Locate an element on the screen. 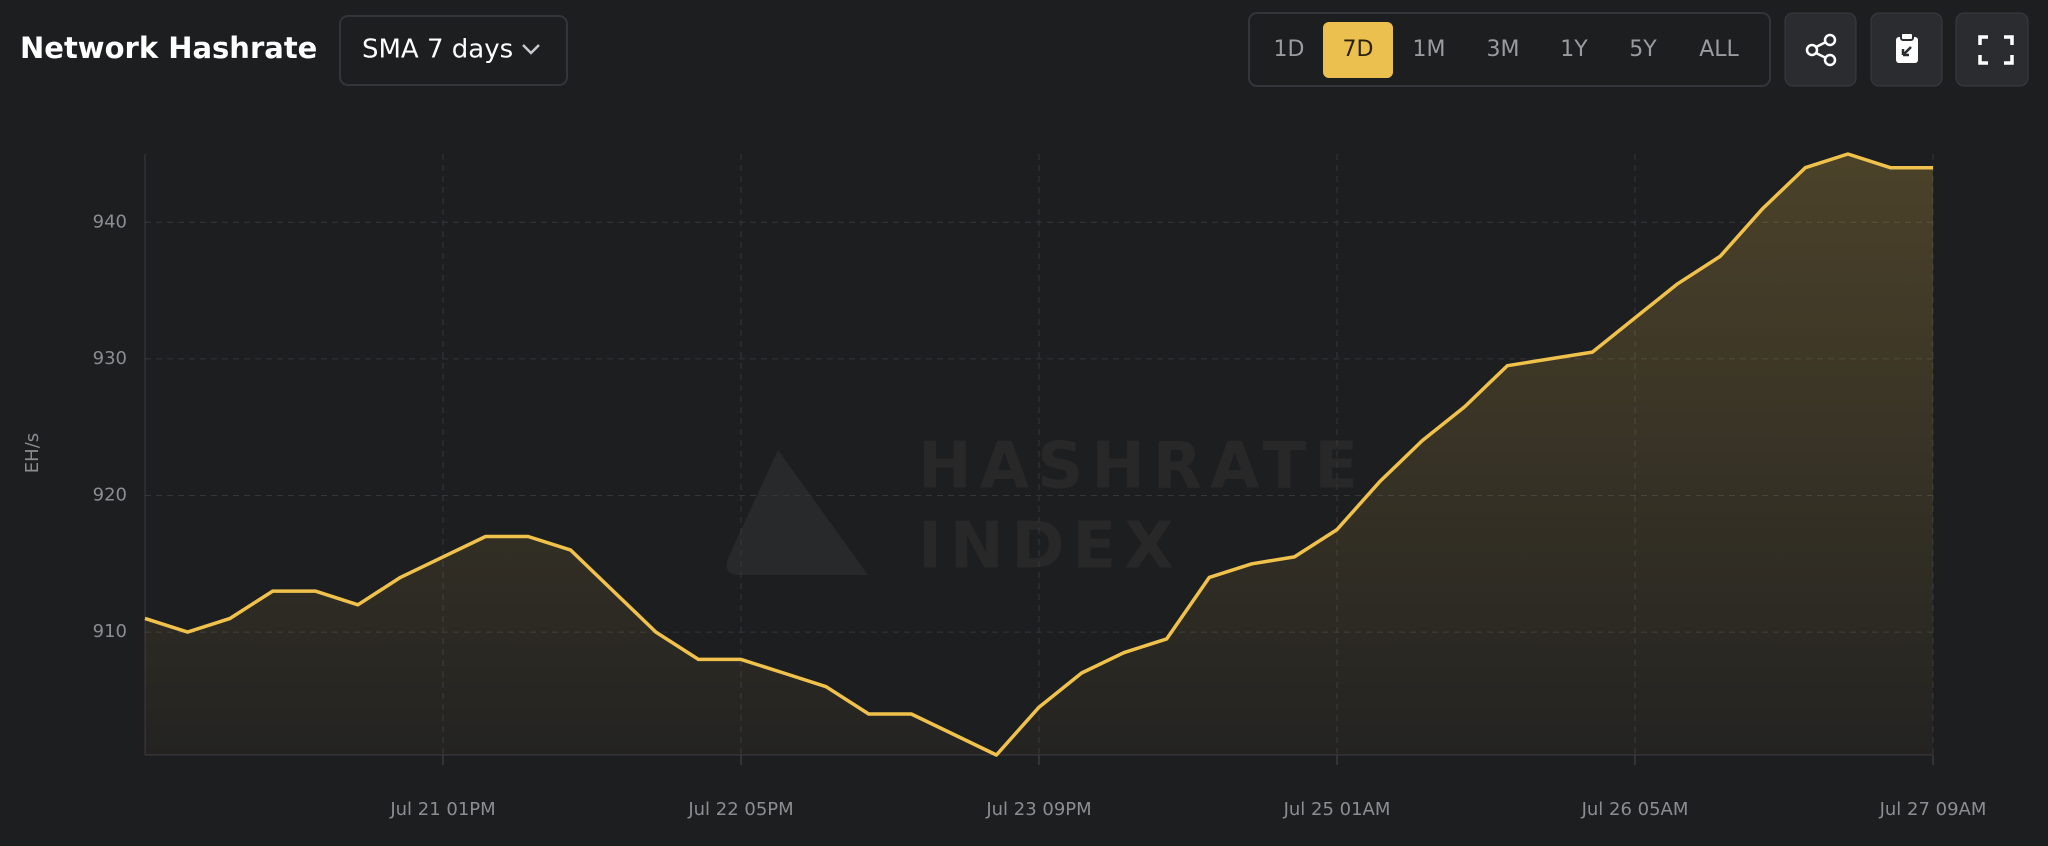 The height and width of the screenshot is (846, 2048). range-button: 1Y is located at coordinates (1574, 49).